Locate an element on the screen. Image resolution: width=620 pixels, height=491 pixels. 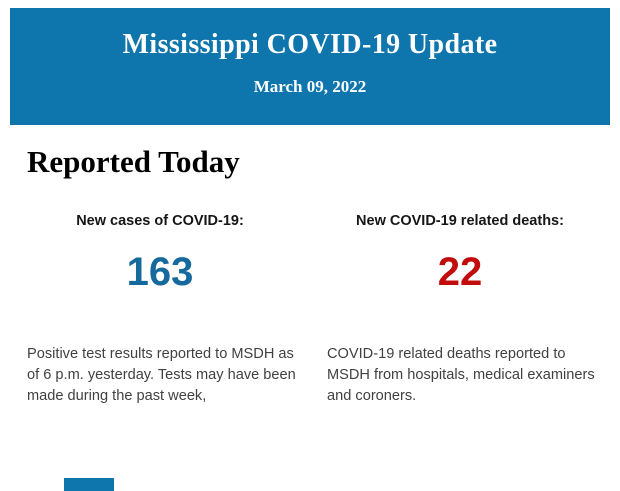
newsletter-title: Mississippi COVID-19 Update is located at coordinates (310, 44).